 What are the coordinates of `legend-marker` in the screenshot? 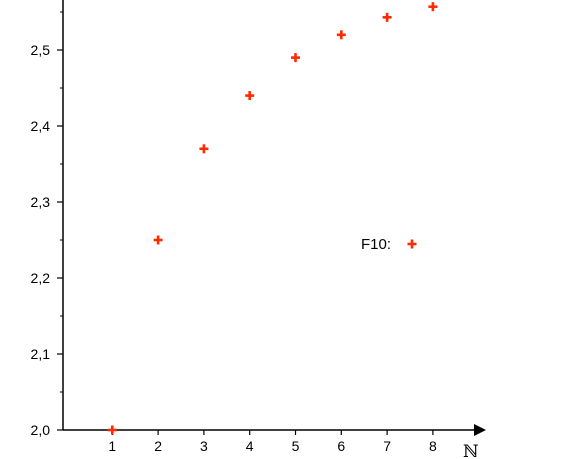 It's located at (412, 244).